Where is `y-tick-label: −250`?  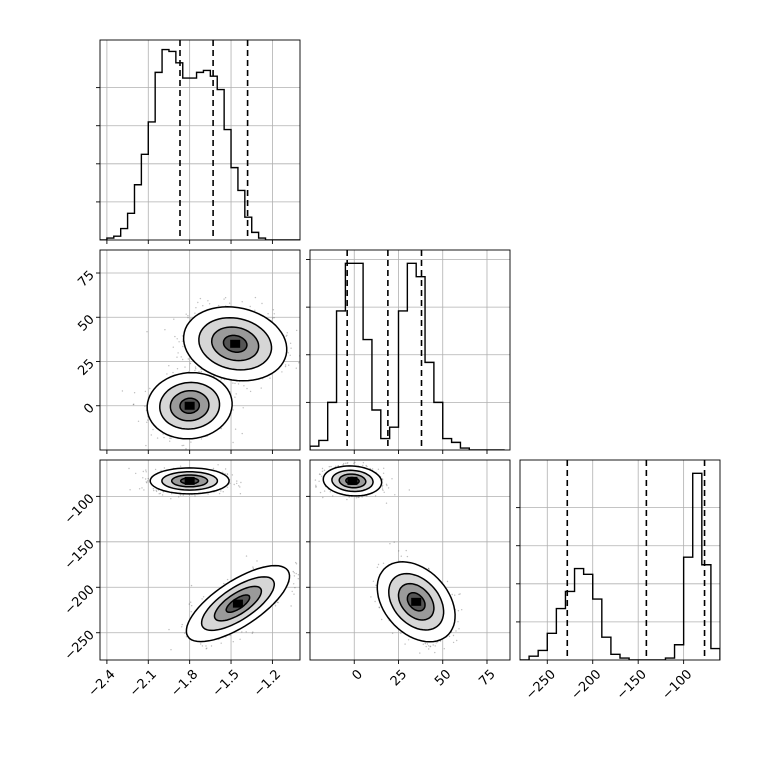
y-tick-label: −250 is located at coordinates (80, 646).